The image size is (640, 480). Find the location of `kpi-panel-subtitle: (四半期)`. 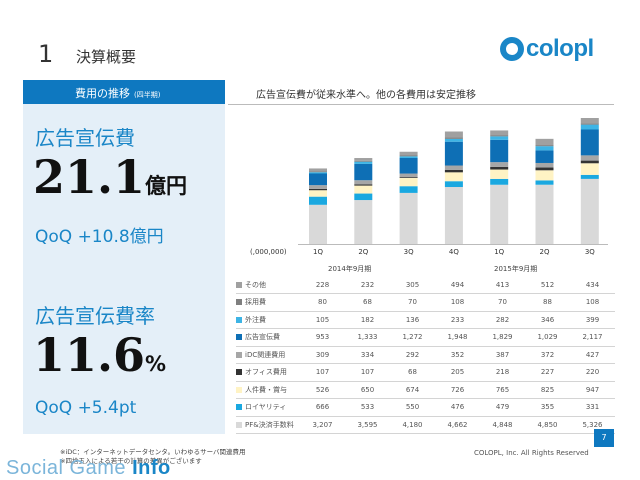

kpi-panel-subtitle: (四半期) is located at coordinates (147, 95).